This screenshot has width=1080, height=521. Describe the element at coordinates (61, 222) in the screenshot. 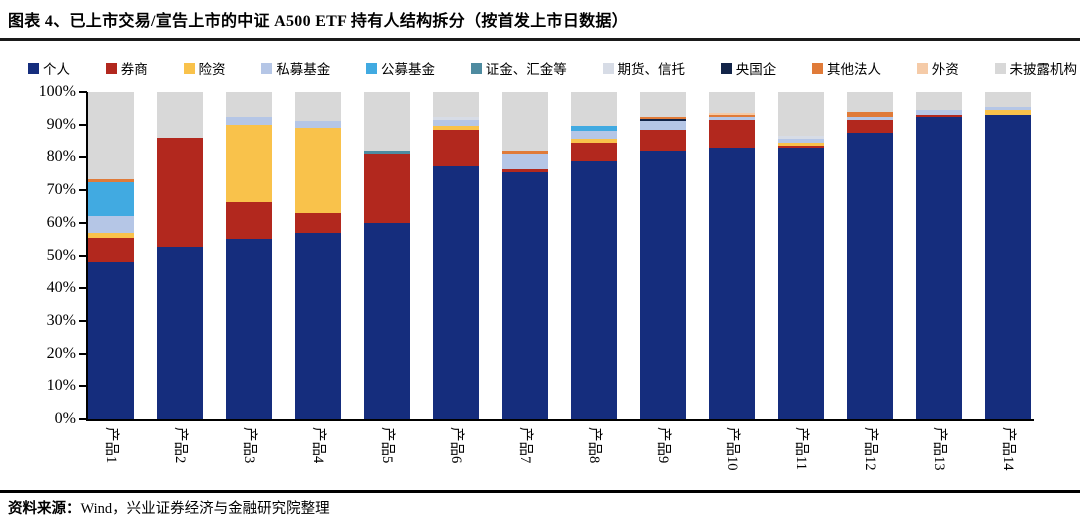

I see `y-axis-label: 60%` at that location.